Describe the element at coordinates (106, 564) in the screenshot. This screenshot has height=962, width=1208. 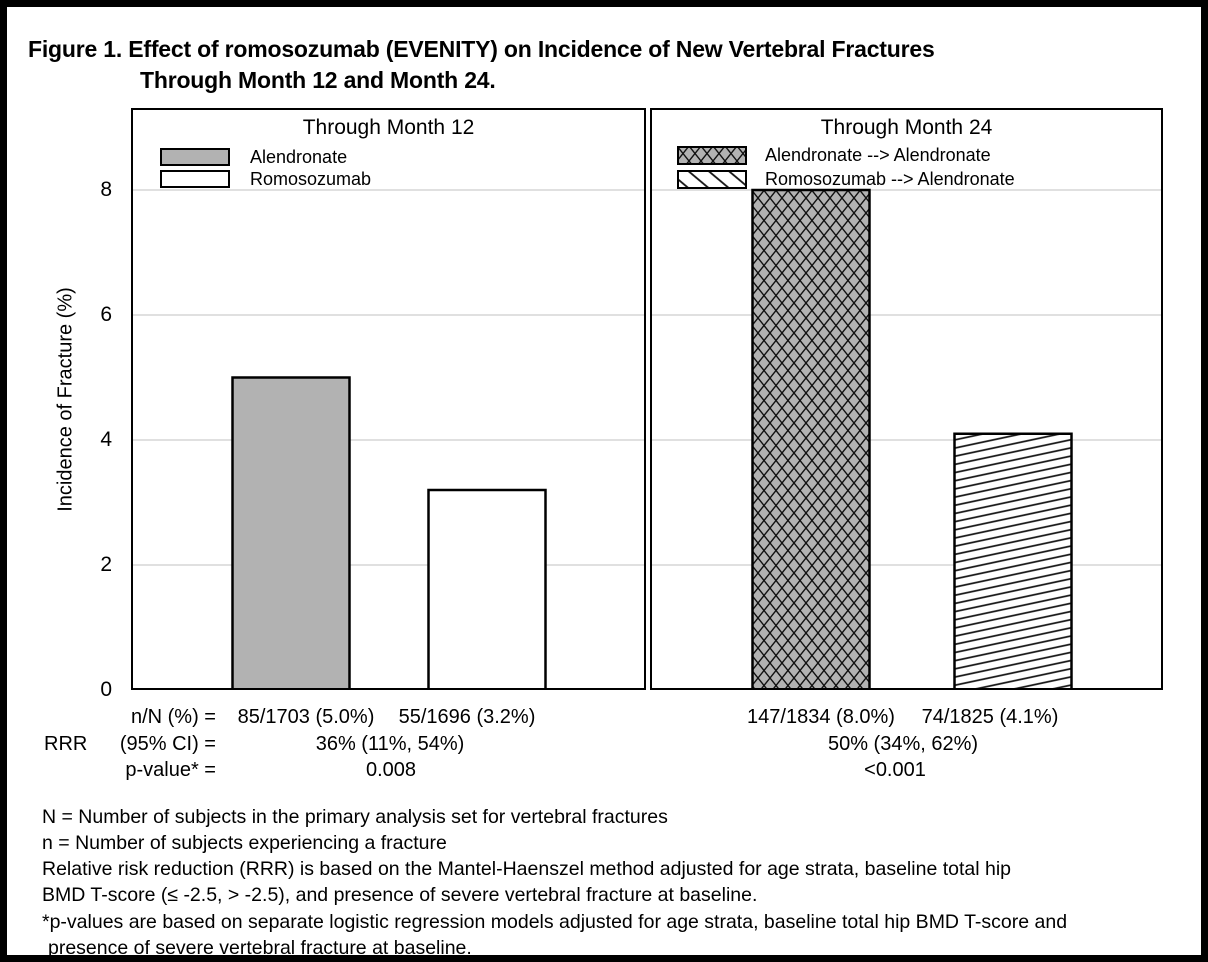
I see `y-tick-label-2: 2` at that location.